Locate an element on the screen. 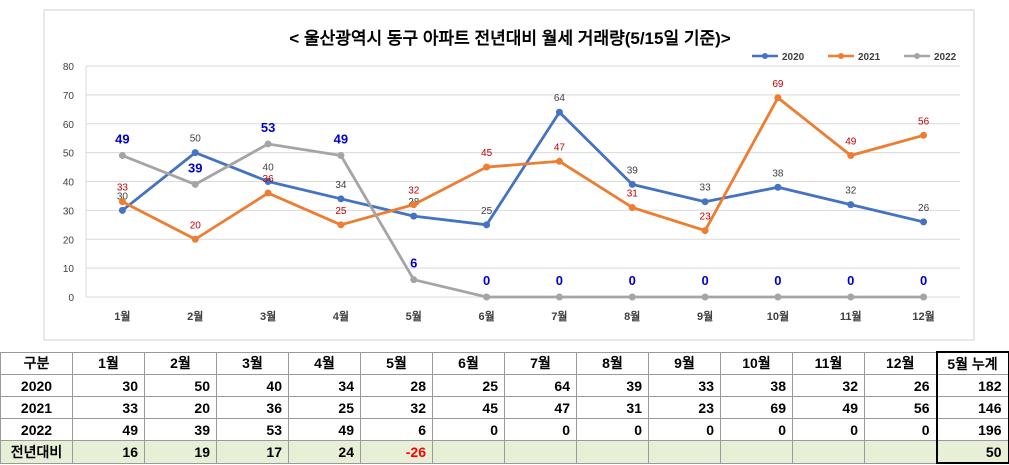  table-cell: 26 is located at coordinates (900, 385).